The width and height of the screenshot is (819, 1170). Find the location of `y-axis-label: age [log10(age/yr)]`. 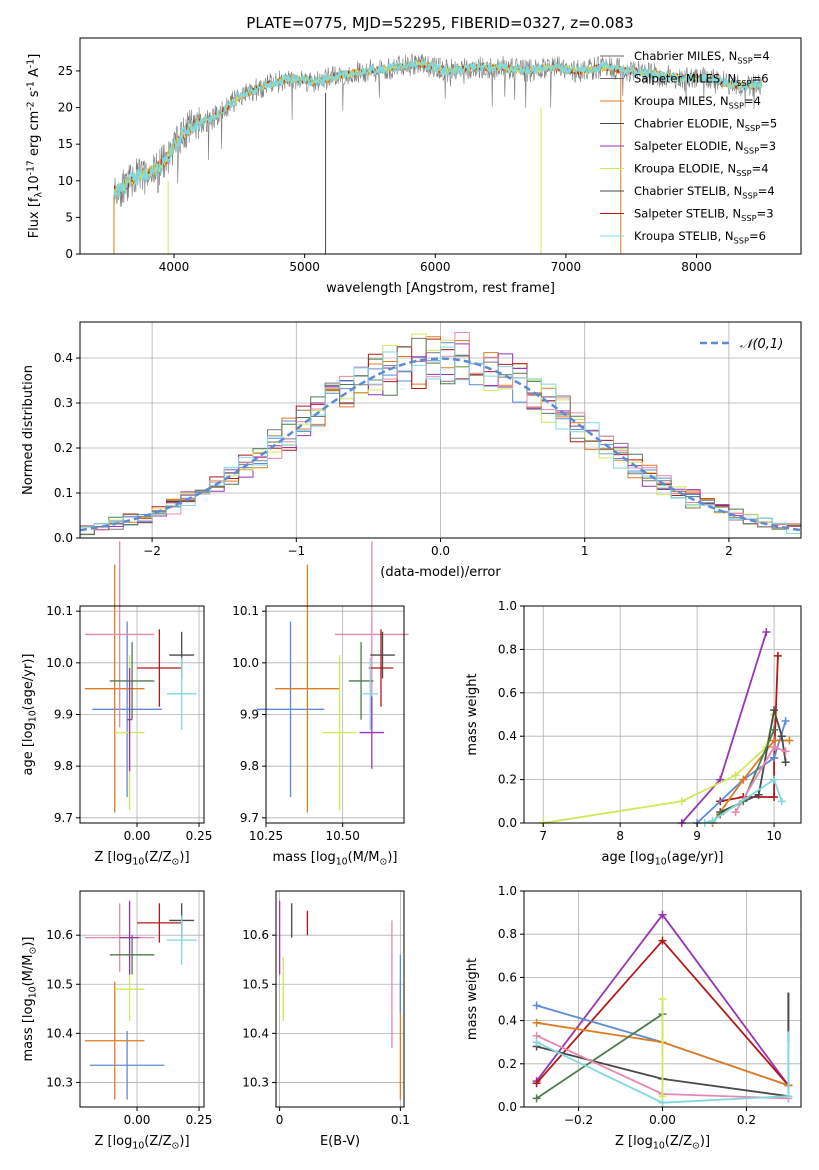

y-axis-label: age [log10(age/yr)] is located at coordinates (30, 715).